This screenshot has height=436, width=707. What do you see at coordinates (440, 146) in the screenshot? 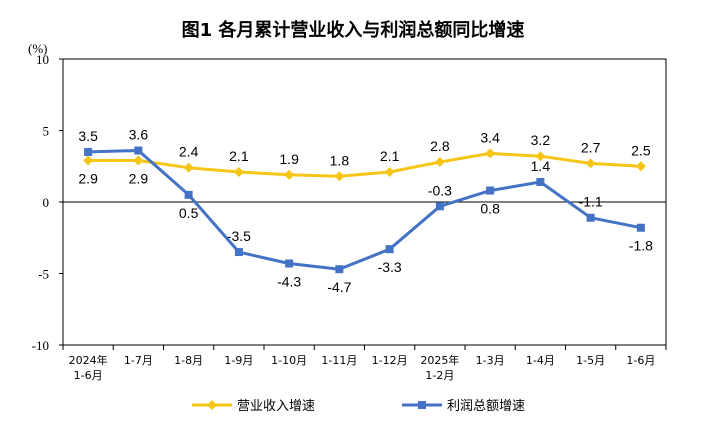
I see `data-label: 2.8` at bounding box center [440, 146].